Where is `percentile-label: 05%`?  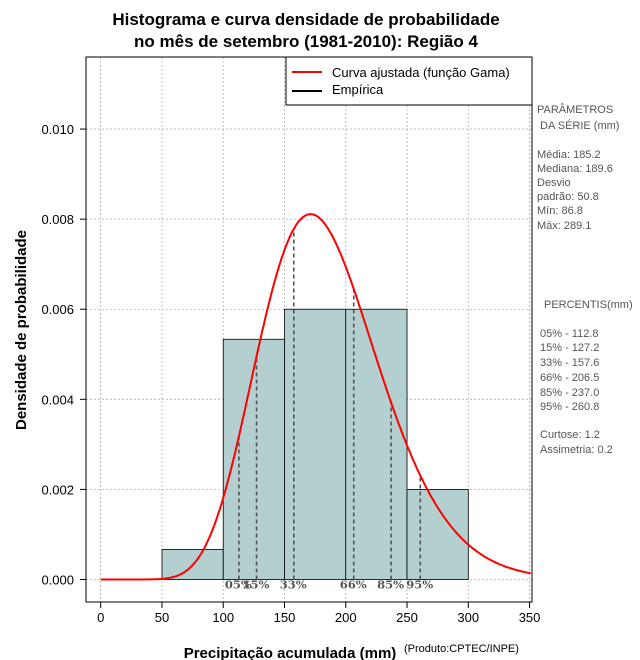
percentile-label: 05% is located at coordinates (238, 584).